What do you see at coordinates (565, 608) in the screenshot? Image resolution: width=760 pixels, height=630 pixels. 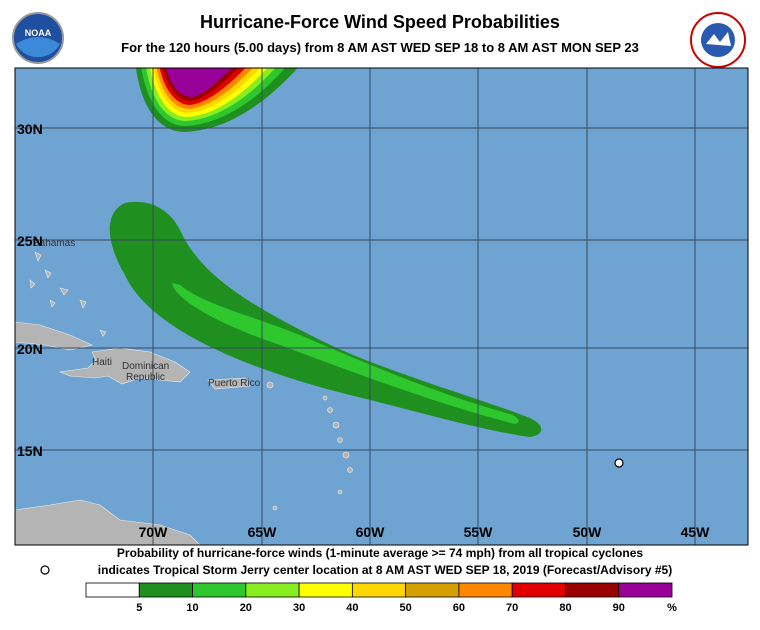 I see `legend-label: 80` at bounding box center [565, 608].